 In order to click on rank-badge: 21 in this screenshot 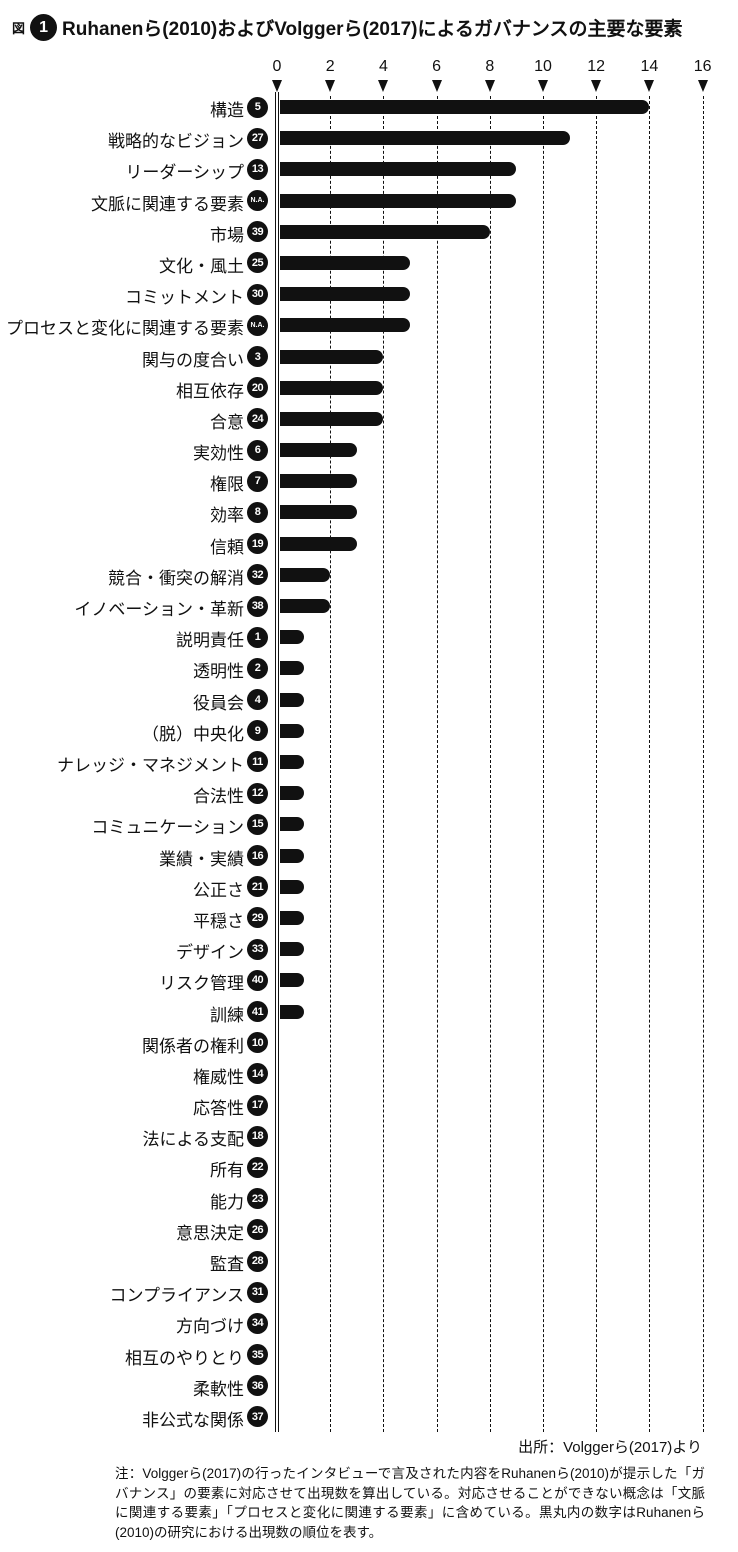, I will do `click(257, 887)`.